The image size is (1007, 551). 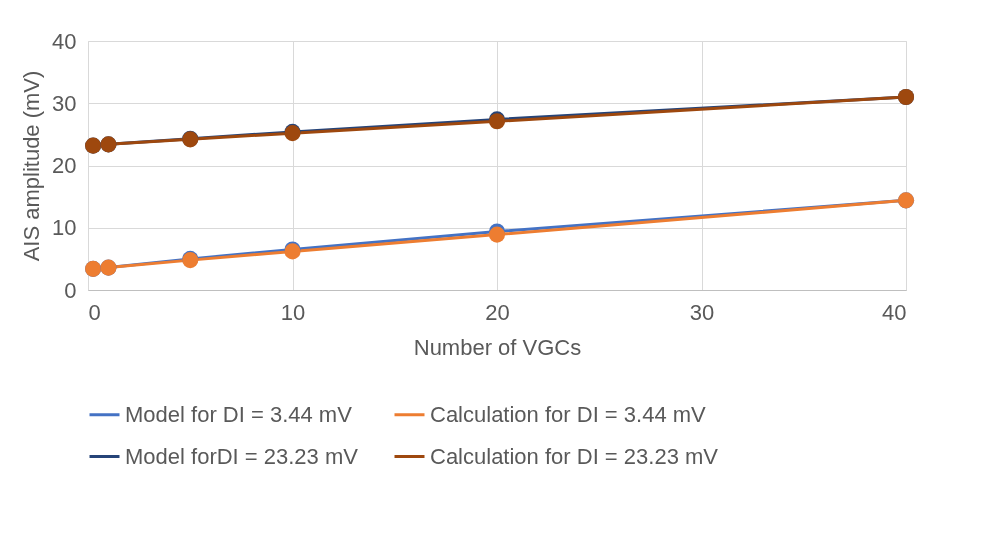 I want to click on legend-label: Calculation for DI = 23.23 mV, so click(x=574, y=456).